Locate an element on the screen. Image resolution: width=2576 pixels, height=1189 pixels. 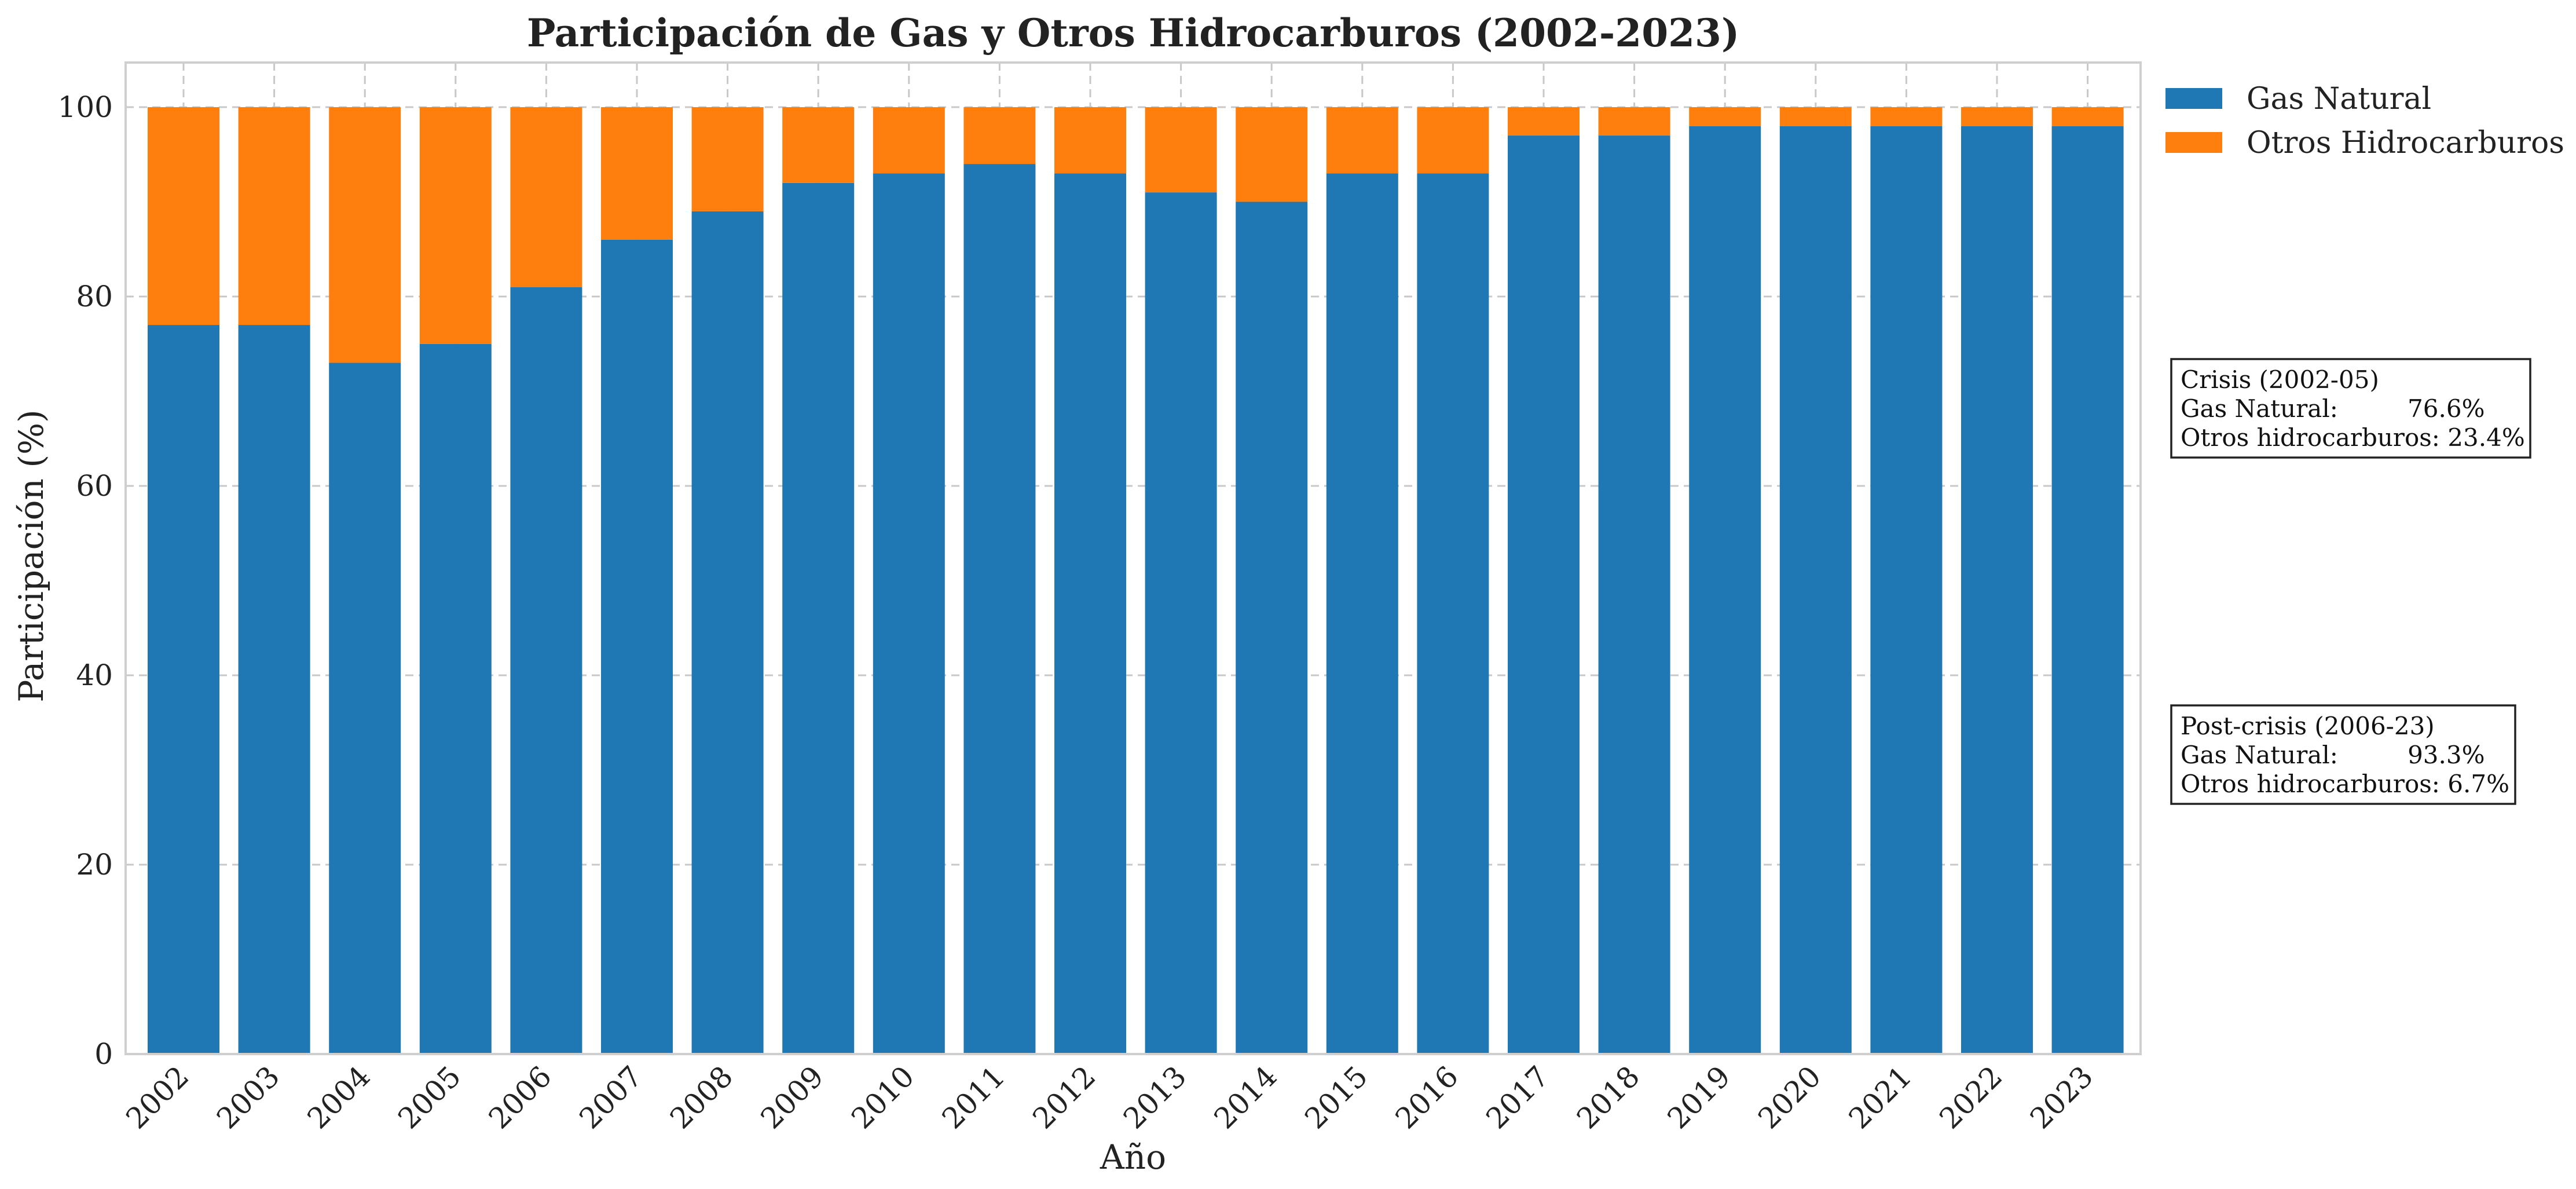
annotation-line: Crisis (2002-05) is located at coordinates (2280, 379).